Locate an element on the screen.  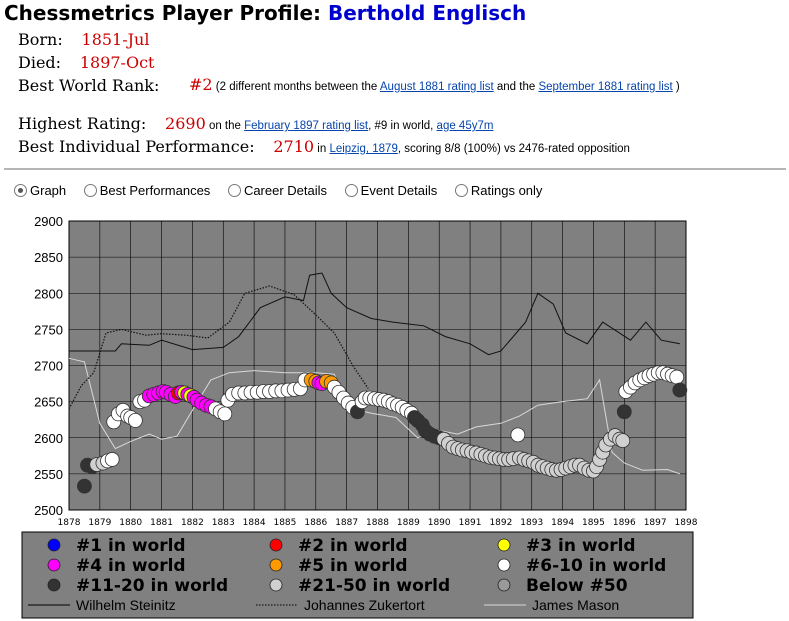
y-tick-label: 2600 is located at coordinates (48, 438).